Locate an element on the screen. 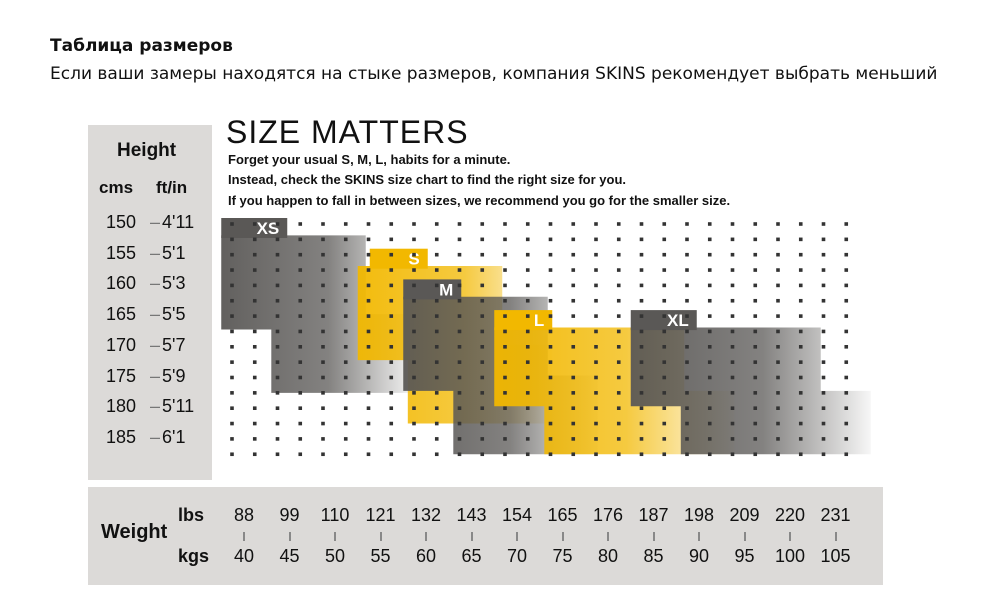 The height and width of the screenshot is (601, 1000). height-ft-label: 5'1 is located at coordinates (174, 252).